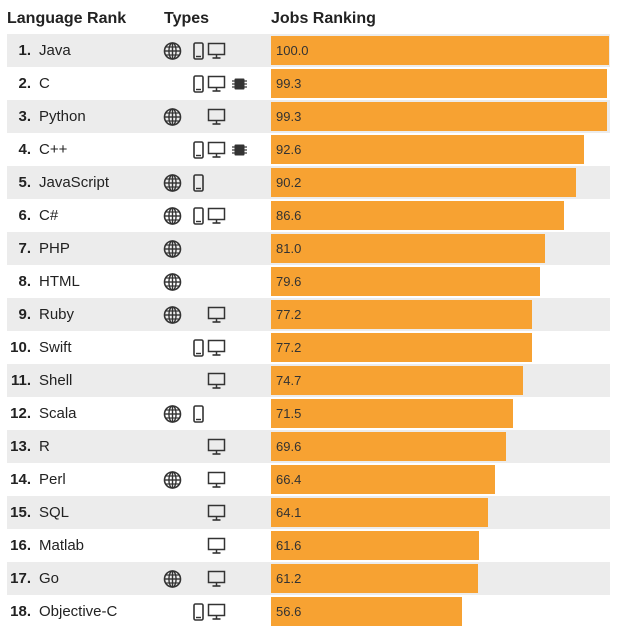 This screenshot has height=631, width=640. I want to click on language-name: Objective-C, so click(78, 611).